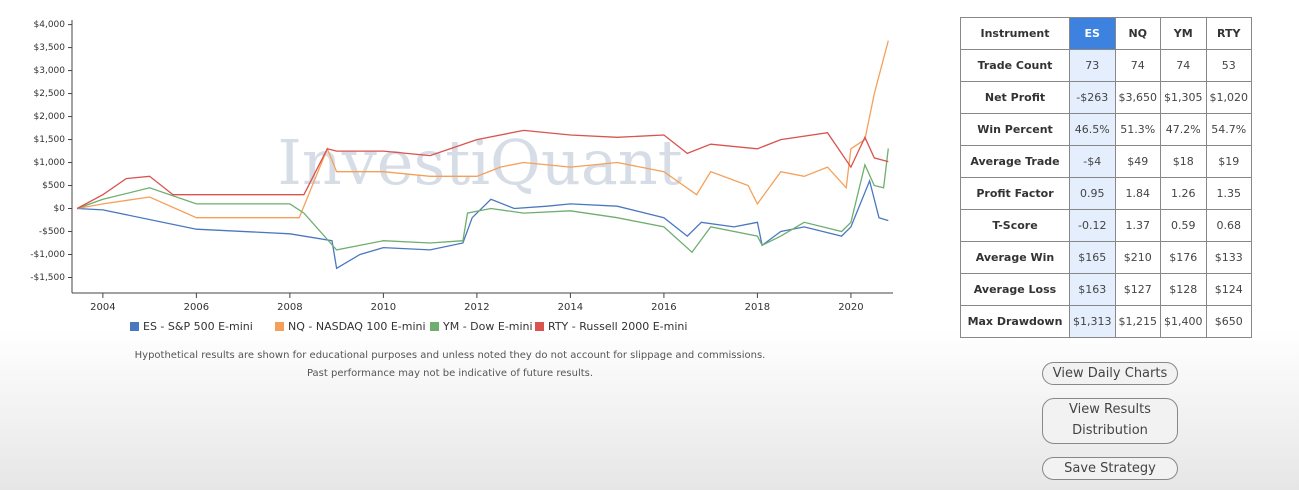 This screenshot has width=1299, height=490. What do you see at coordinates (1137, 161) in the screenshot?
I see `table-cell: $49` at bounding box center [1137, 161].